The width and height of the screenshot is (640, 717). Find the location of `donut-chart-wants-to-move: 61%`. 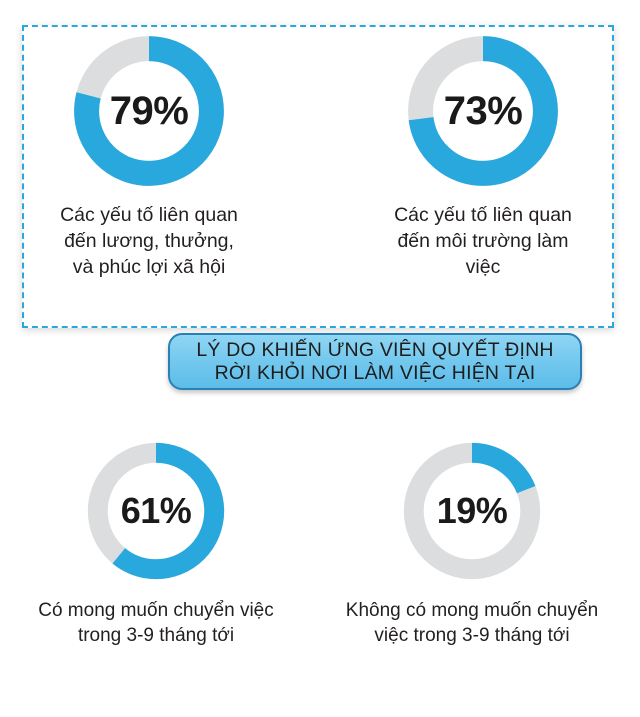

donut-chart-wants-to-move: 61% is located at coordinates (156, 511).